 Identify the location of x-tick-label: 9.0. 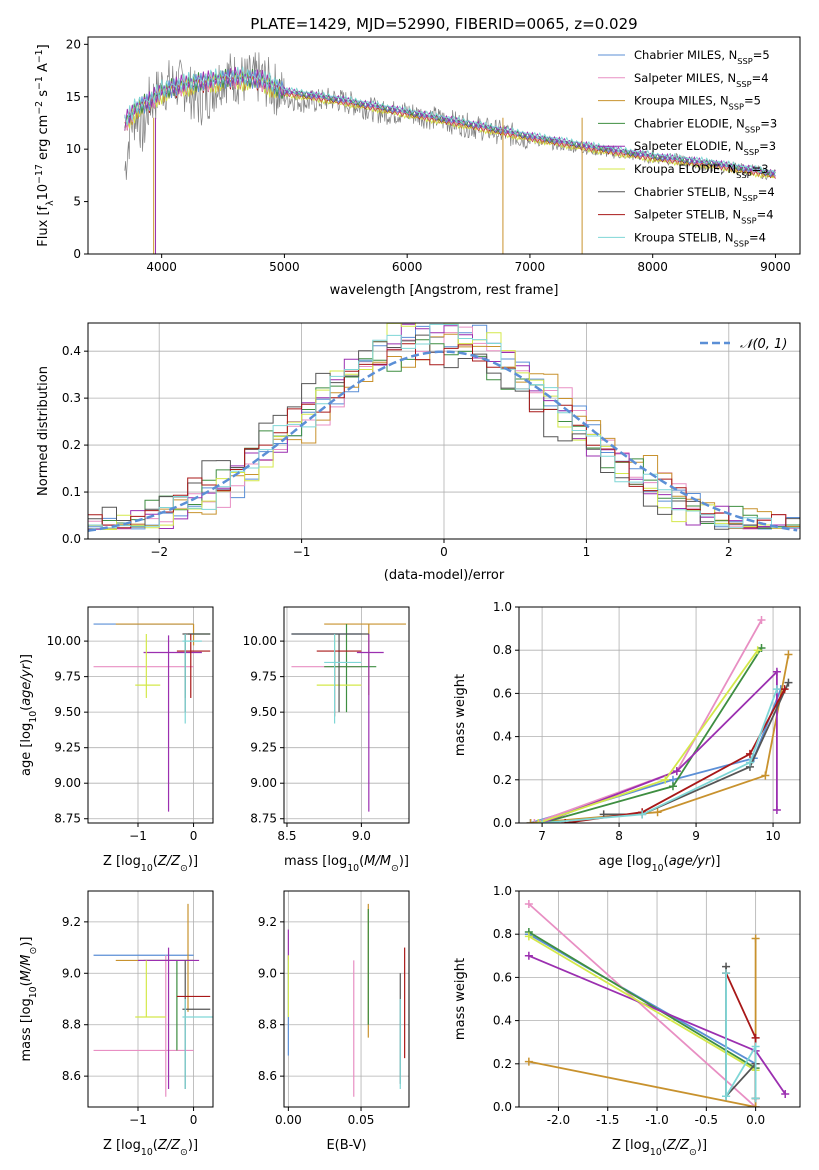
(361, 836).